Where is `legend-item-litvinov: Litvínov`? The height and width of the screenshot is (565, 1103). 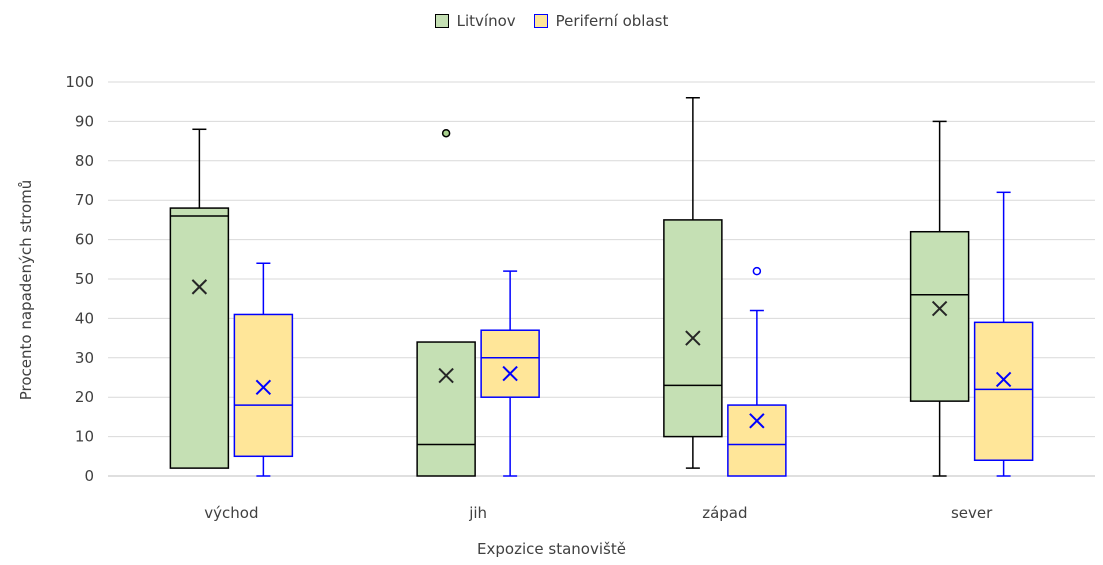 legend-item-litvinov: Litvínov is located at coordinates (475, 21).